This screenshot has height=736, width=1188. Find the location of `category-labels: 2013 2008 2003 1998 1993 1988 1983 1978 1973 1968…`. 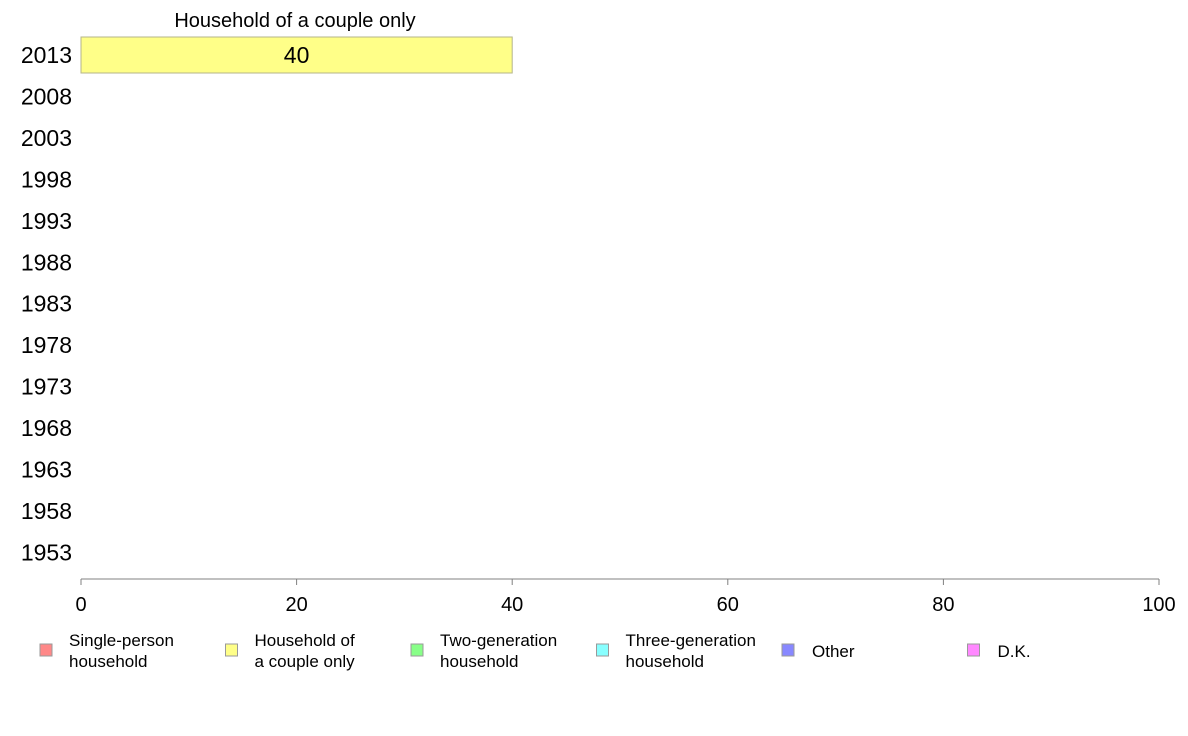

category-labels: 2013 2008 2003 1998 1993 1988 1983 1978 1973 1968… is located at coordinates (46, 303).